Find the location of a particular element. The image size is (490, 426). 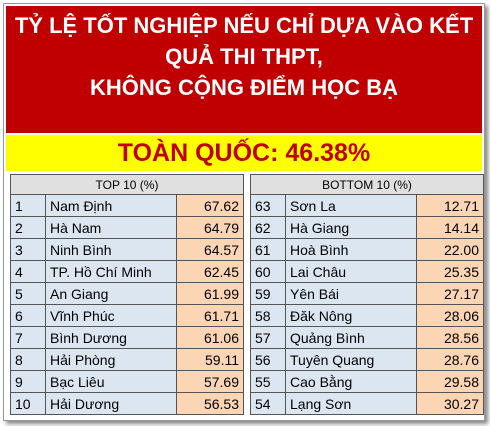

rate: 62.45 is located at coordinates (210, 271).